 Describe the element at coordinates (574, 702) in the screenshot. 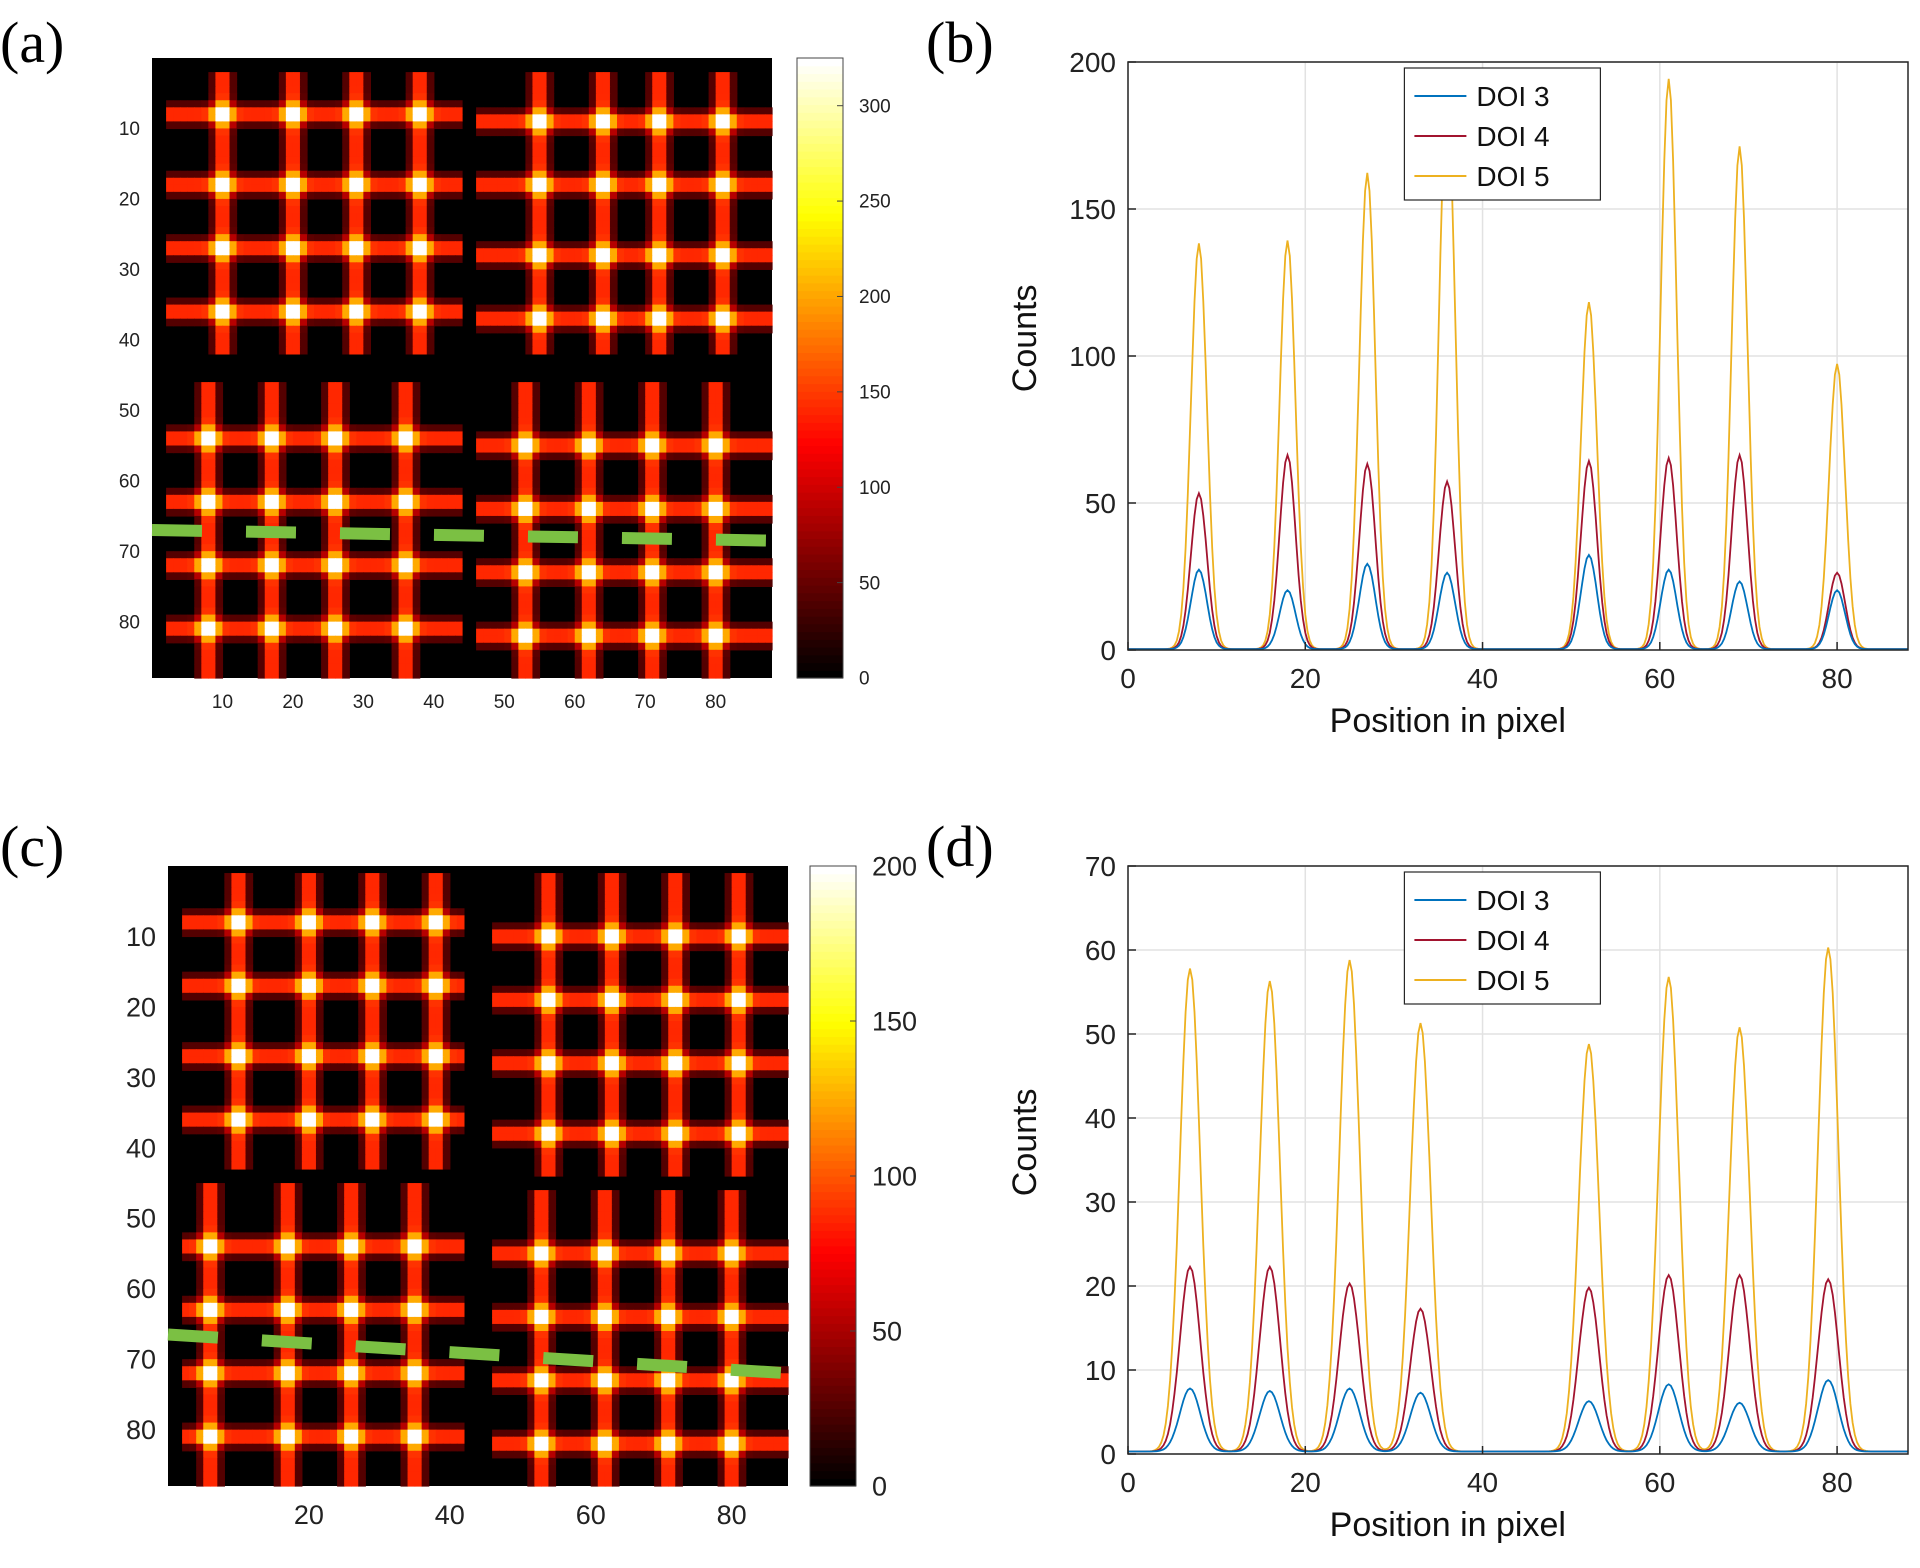

I see `x-tick-label: 60` at that location.